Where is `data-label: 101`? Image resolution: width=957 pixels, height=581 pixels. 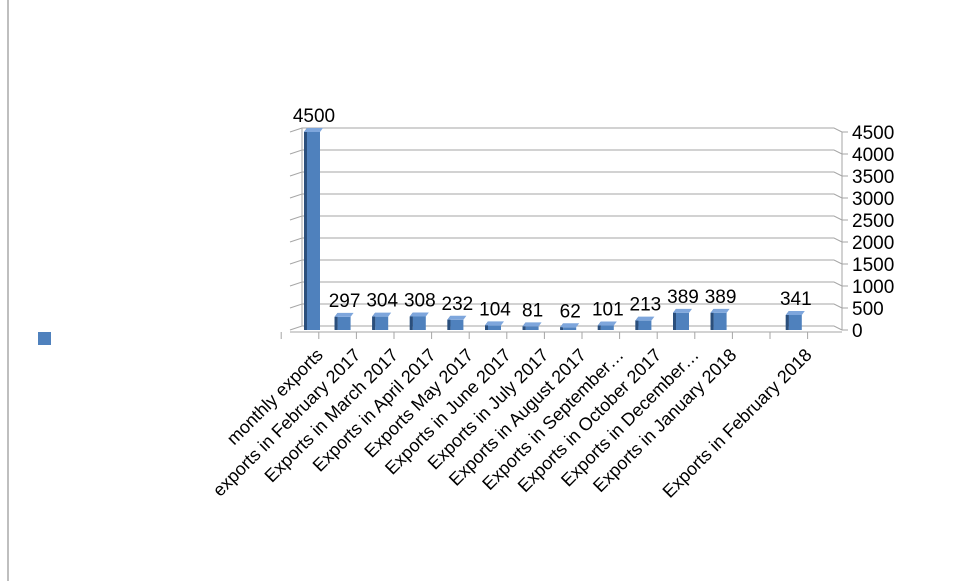
data-label: 101 is located at coordinates (608, 310).